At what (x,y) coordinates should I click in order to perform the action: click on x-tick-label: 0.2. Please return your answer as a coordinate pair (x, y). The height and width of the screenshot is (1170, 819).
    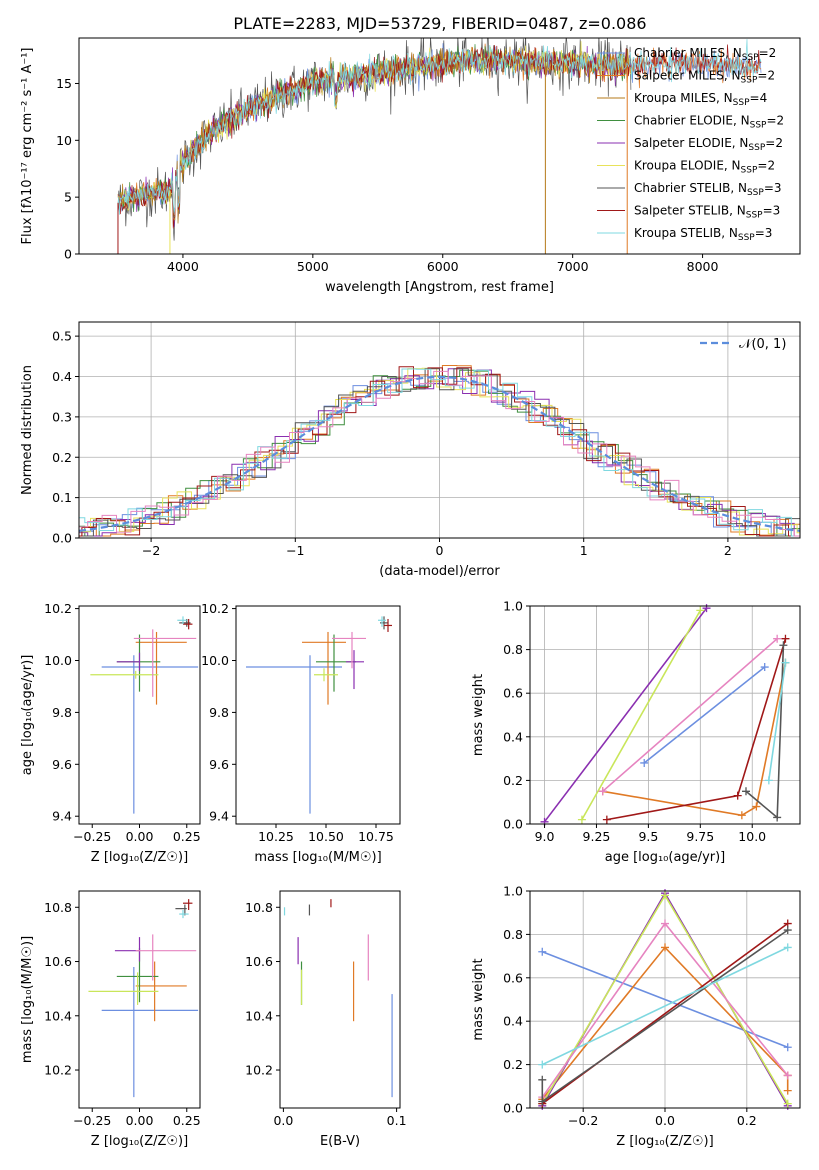
    Looking at the image, I should click on (747, 1120).